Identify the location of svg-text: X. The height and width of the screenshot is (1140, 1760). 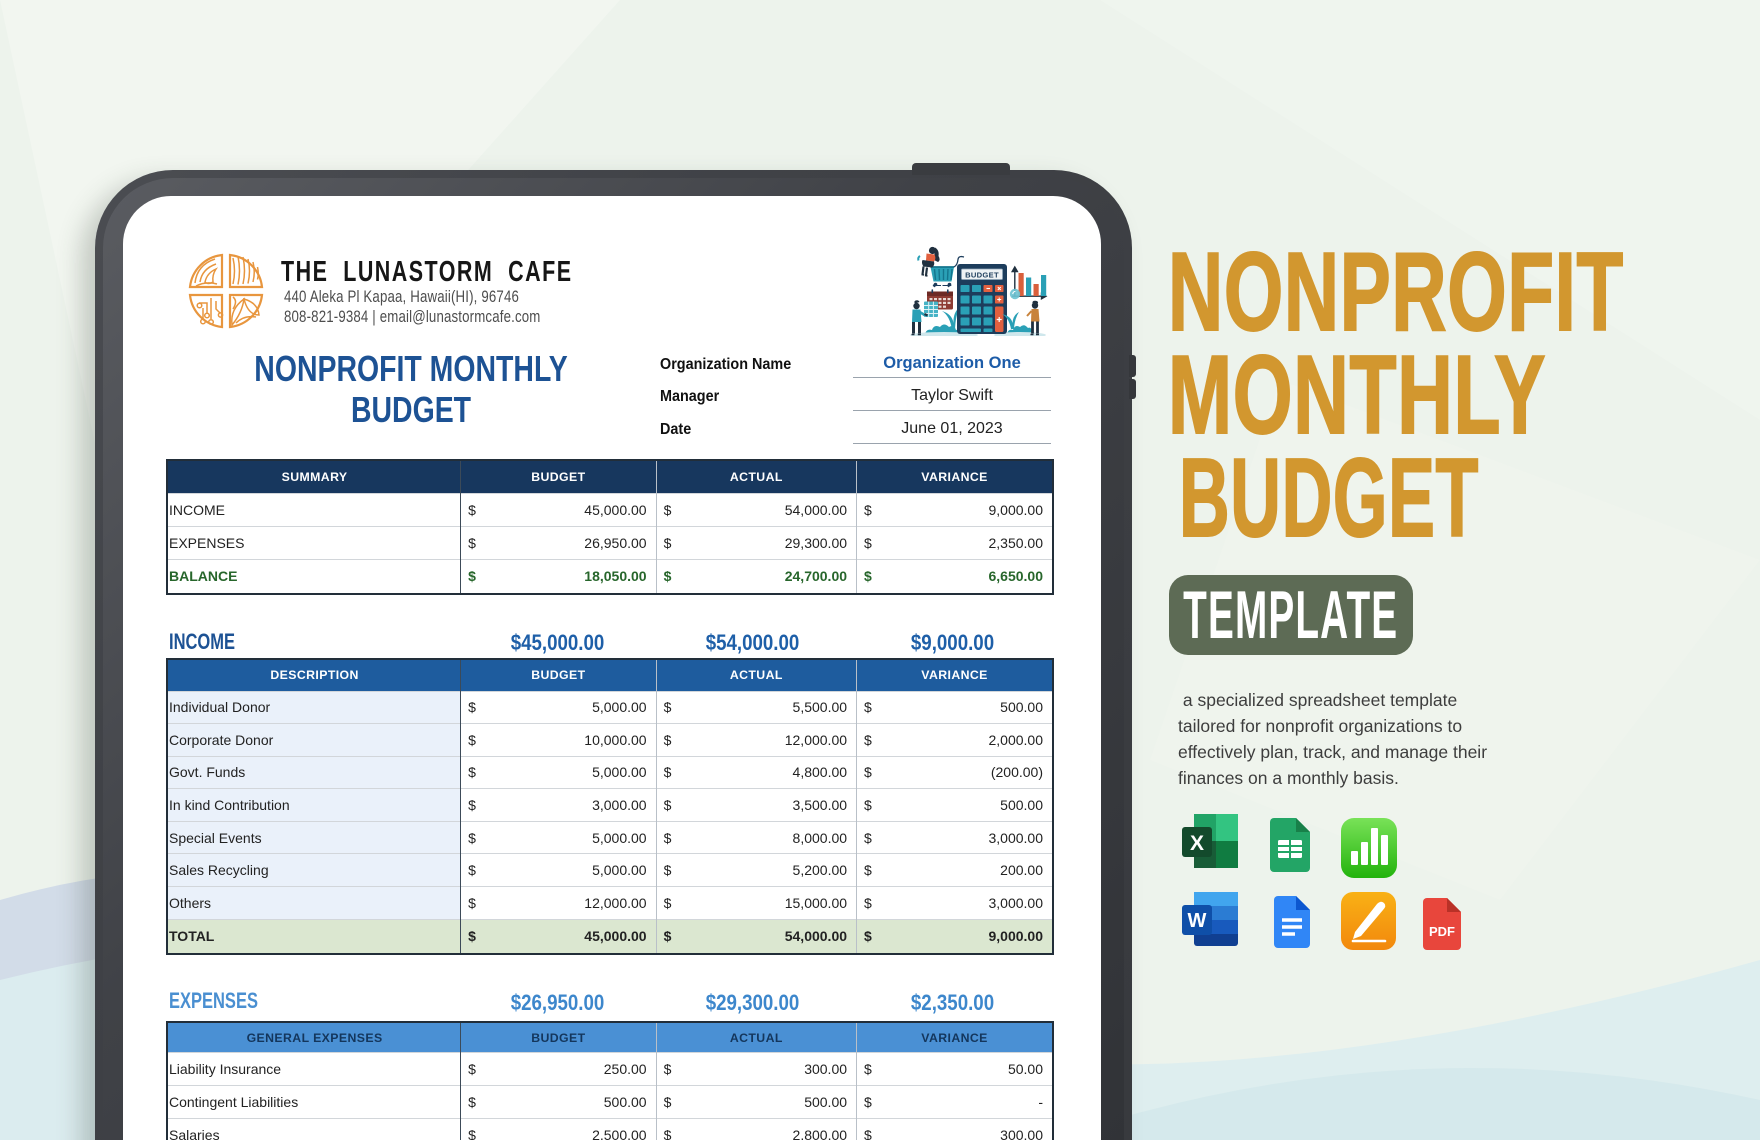
(1197, 843).